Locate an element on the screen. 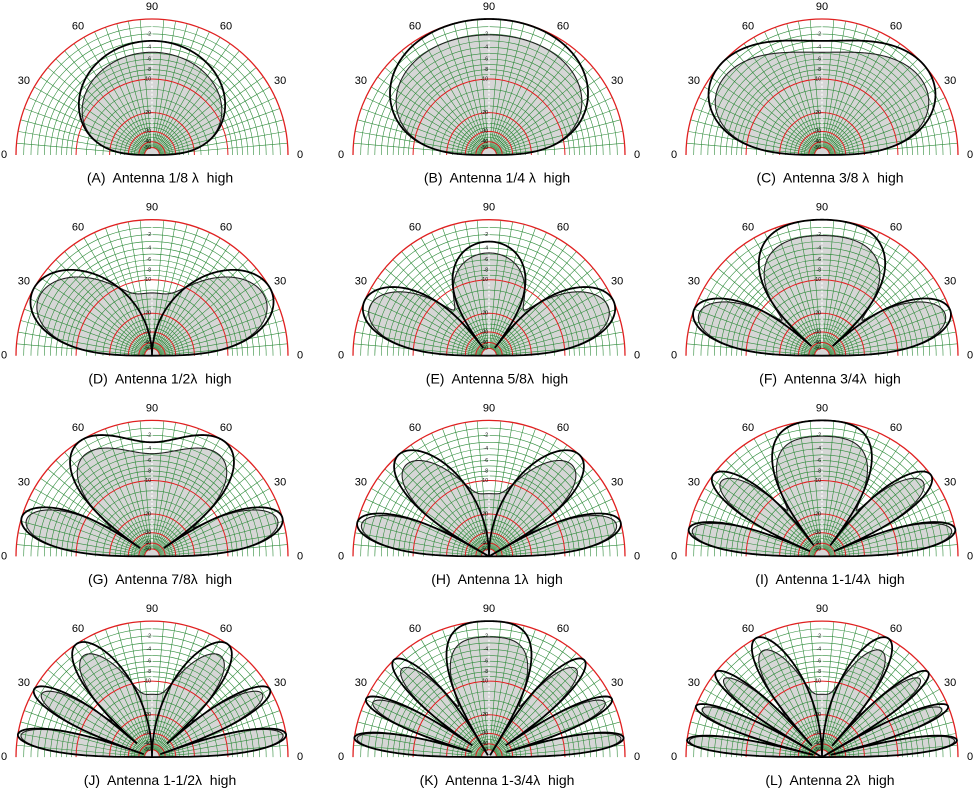  ring-label: -20 is located at coordinates (484, 715).